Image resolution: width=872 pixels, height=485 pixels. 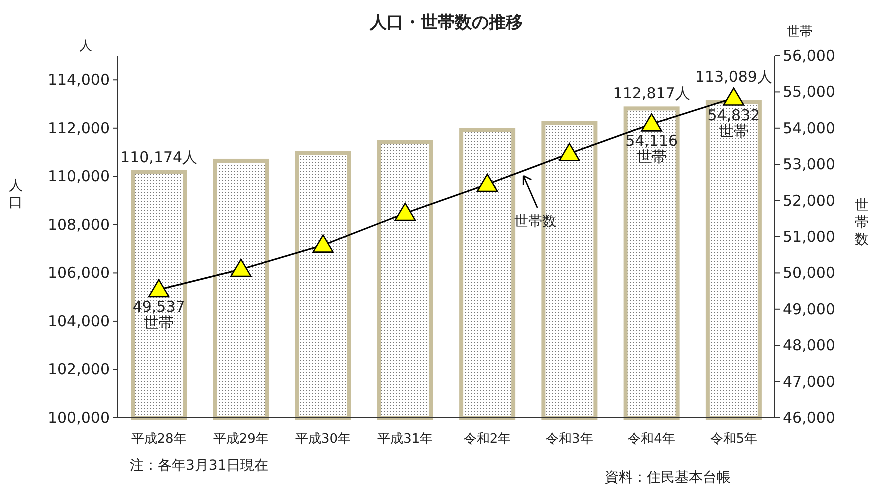 What do you see at coordinates (16, 194) in the screenshot?
I see `y-axis-title: 人口` at bounding box center [16, 194].